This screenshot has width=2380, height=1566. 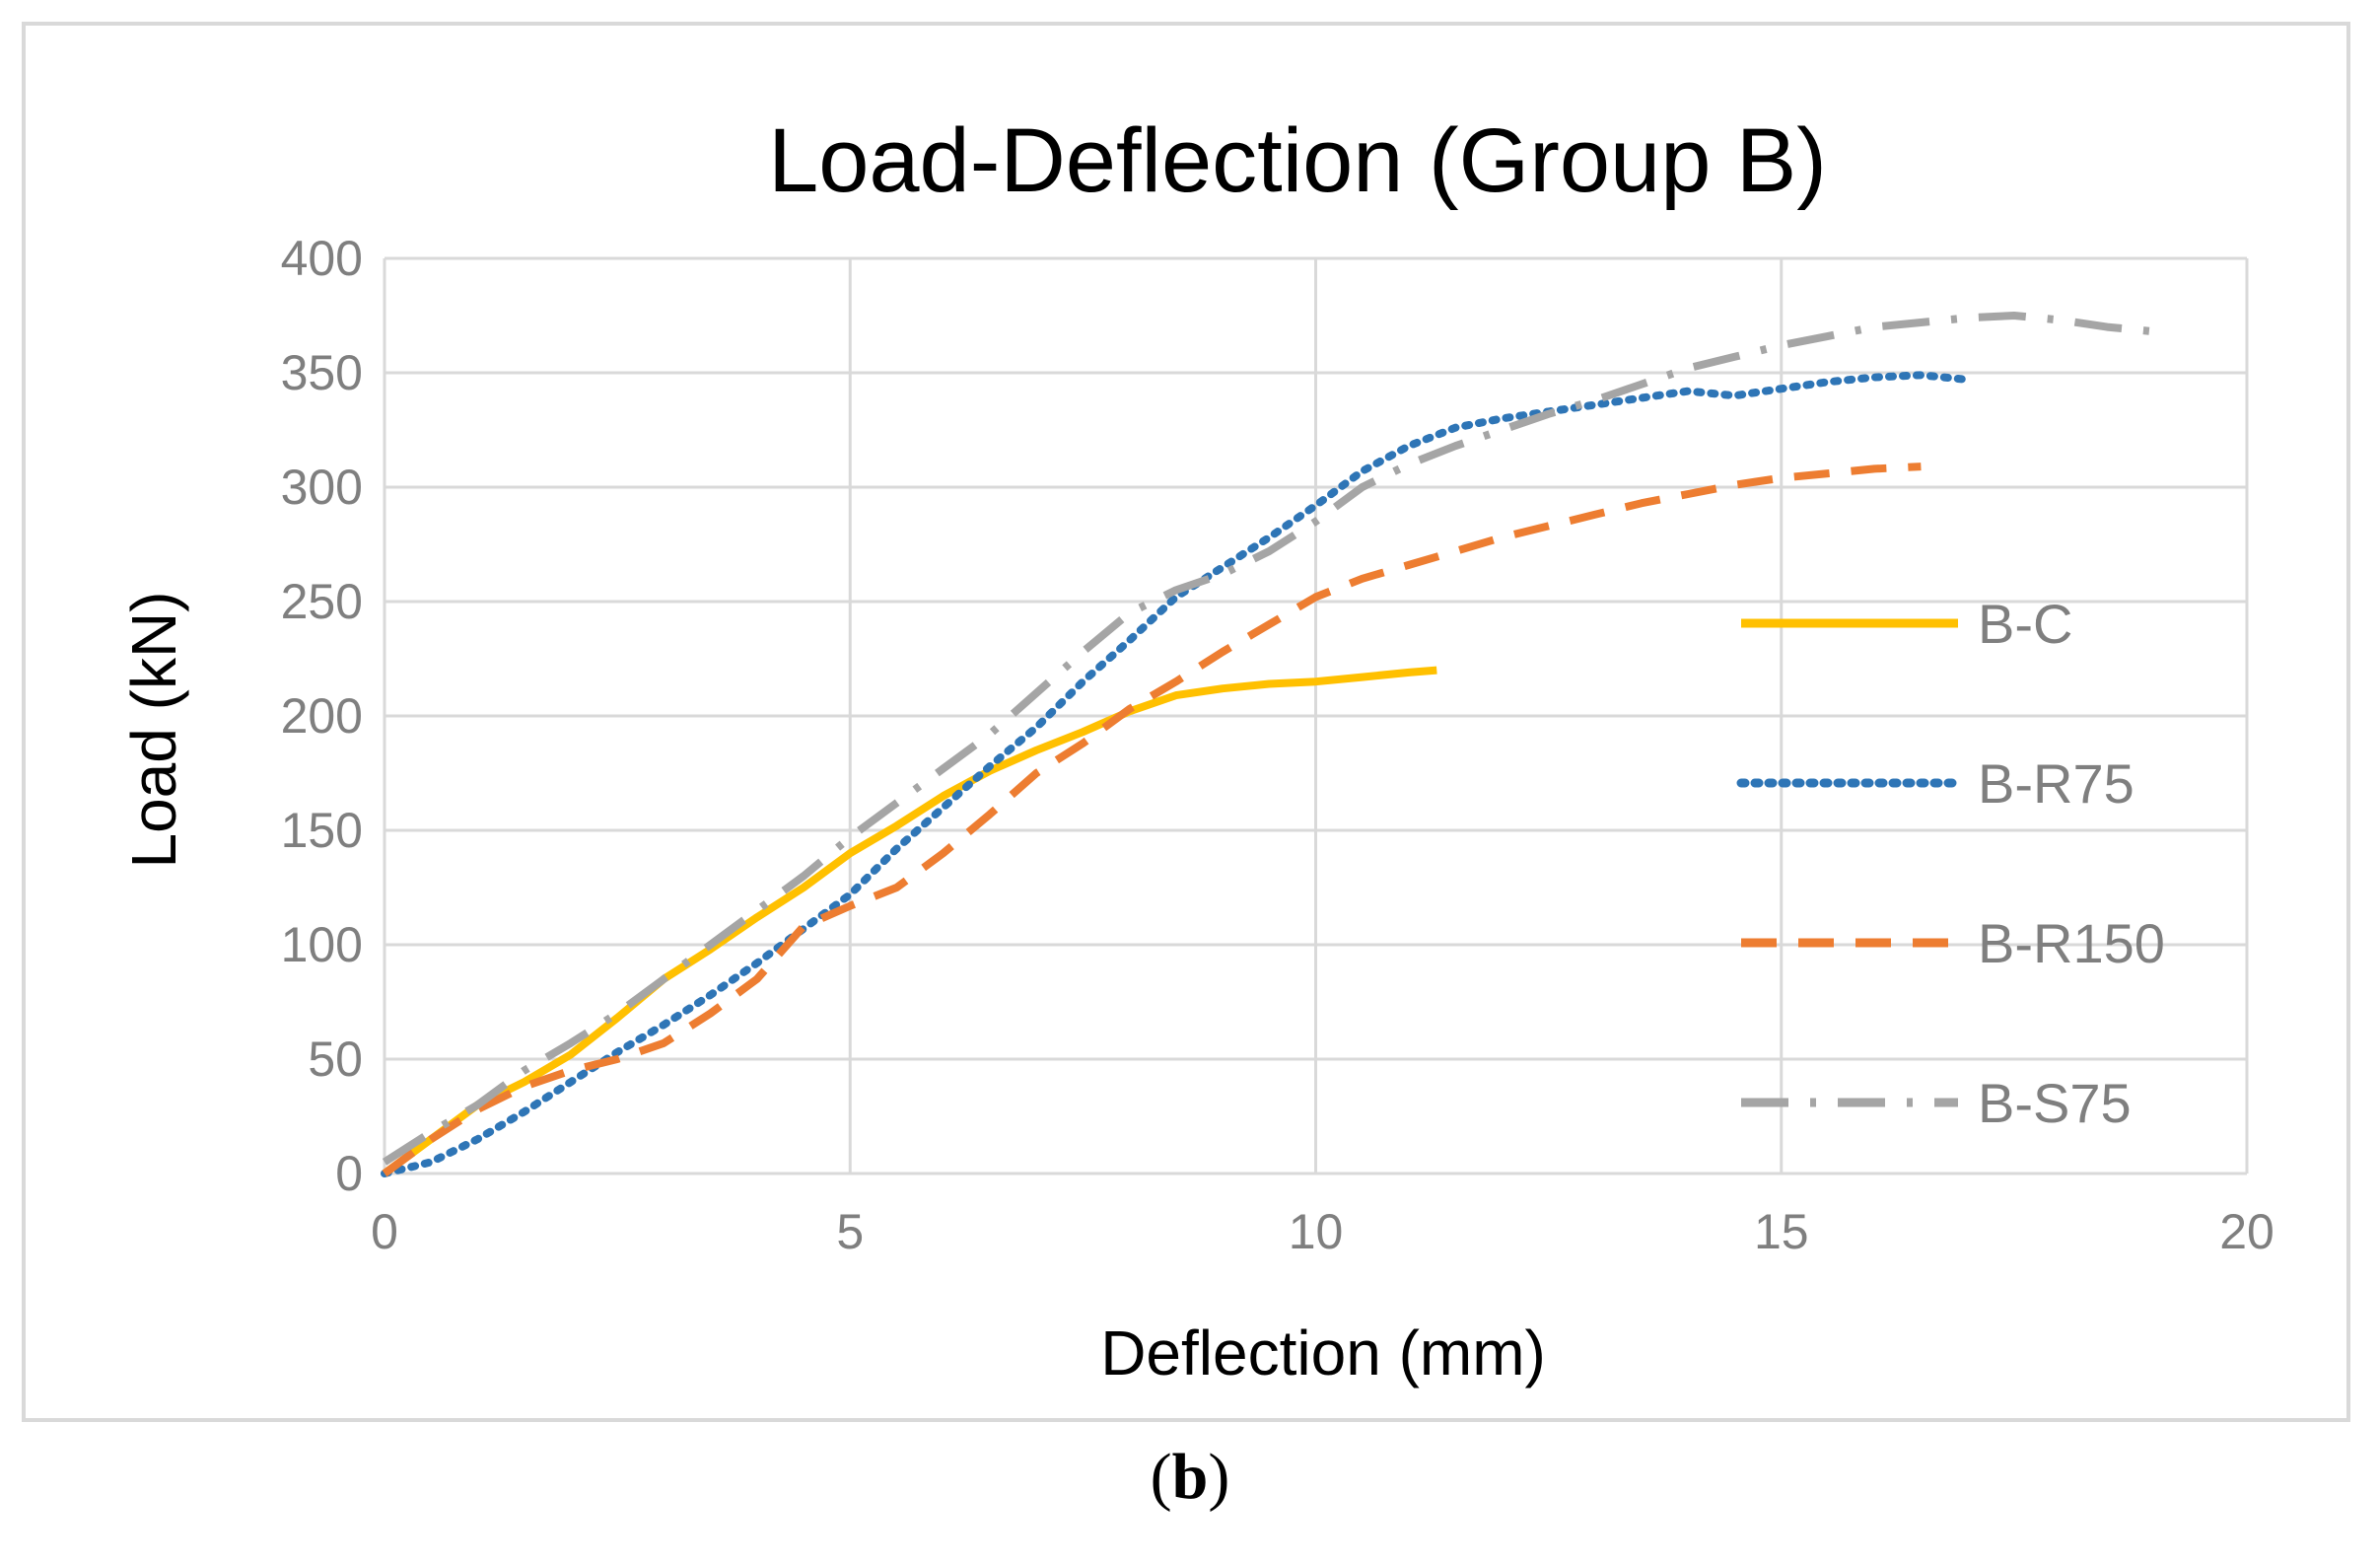 I want to click on x-axis-title: Deflection (mm), so click(x=1323, y=1352).